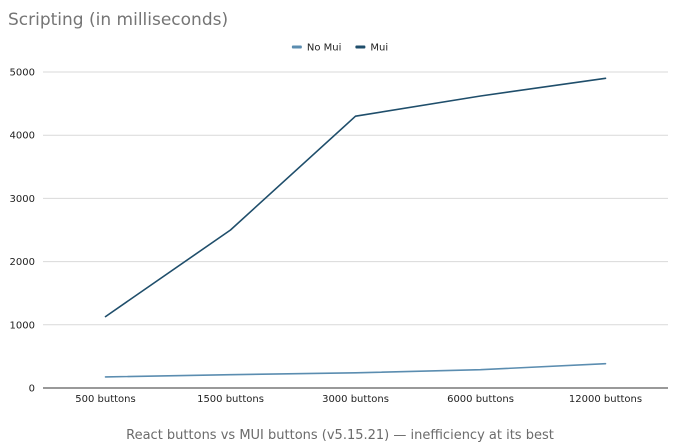 Image resolution: width=680 pixels, height=446 pixels. I want to click on legend-item: No Mui, so click(316, 48).